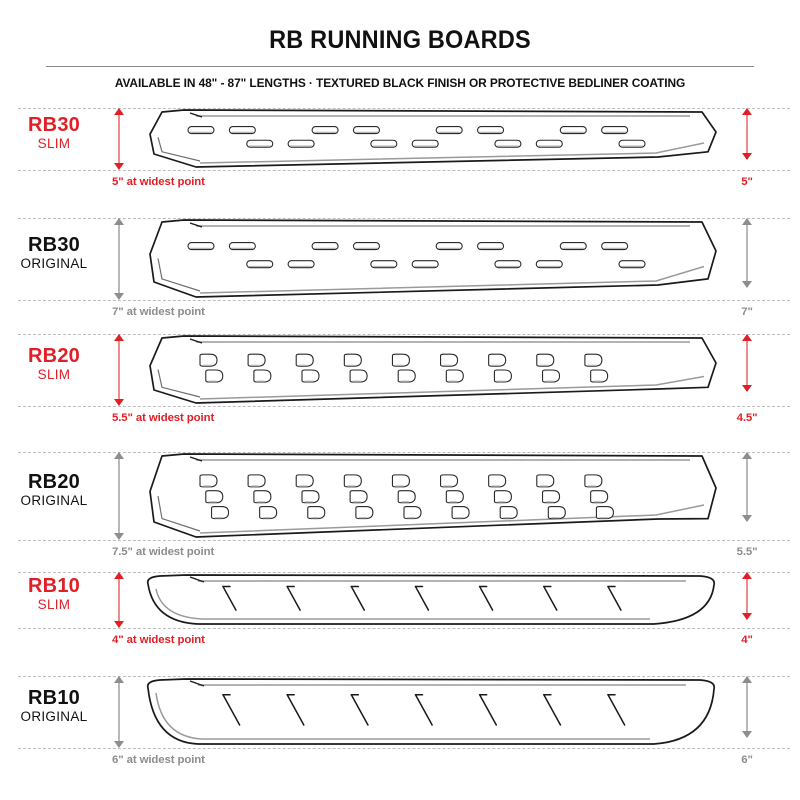 The width and height of the screenshot is (800, 800). What do you see at coordinates (747, 552) in the screenshot?
I see `dimension-caption-right: 5.5"` at bounding box center [747, 552].